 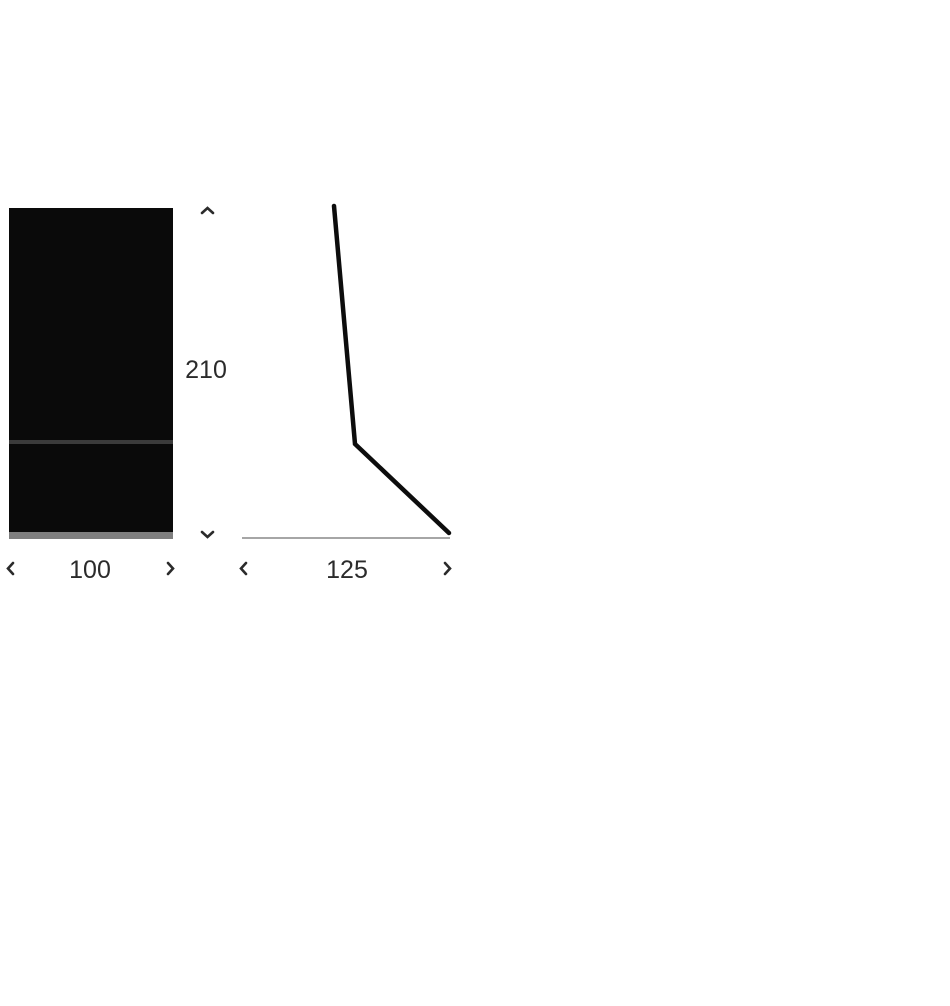 I want to click on chevron-up-icon, so click(x=207, y=210).